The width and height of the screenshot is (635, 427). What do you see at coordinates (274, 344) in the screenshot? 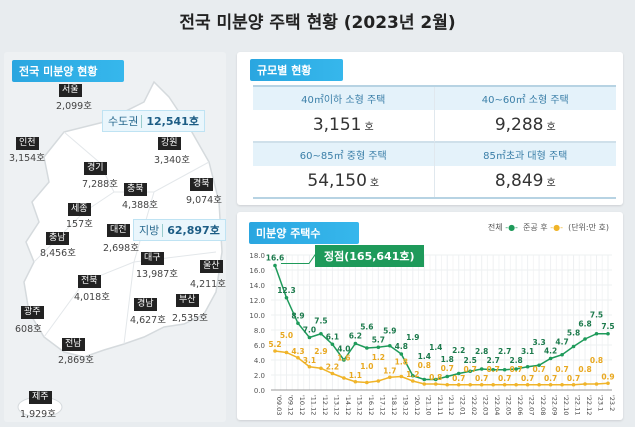
I see `data-label: 5.2` at bounding box center [274, 344].